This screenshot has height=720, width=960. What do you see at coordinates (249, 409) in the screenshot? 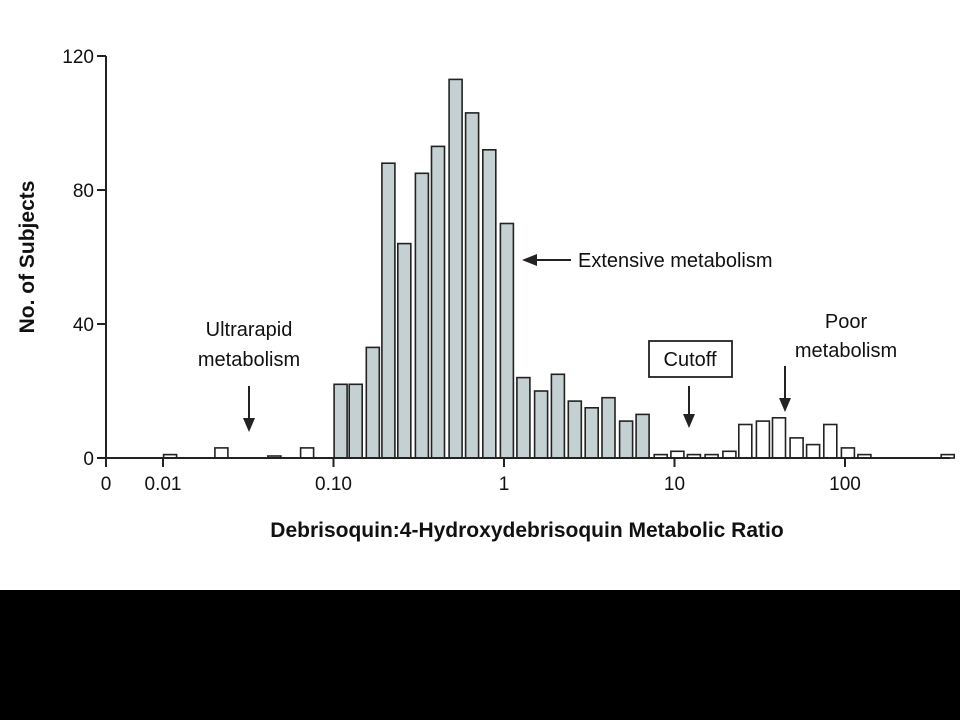
I see `ultrarapid-arrow` at bounding box center [249, 409].